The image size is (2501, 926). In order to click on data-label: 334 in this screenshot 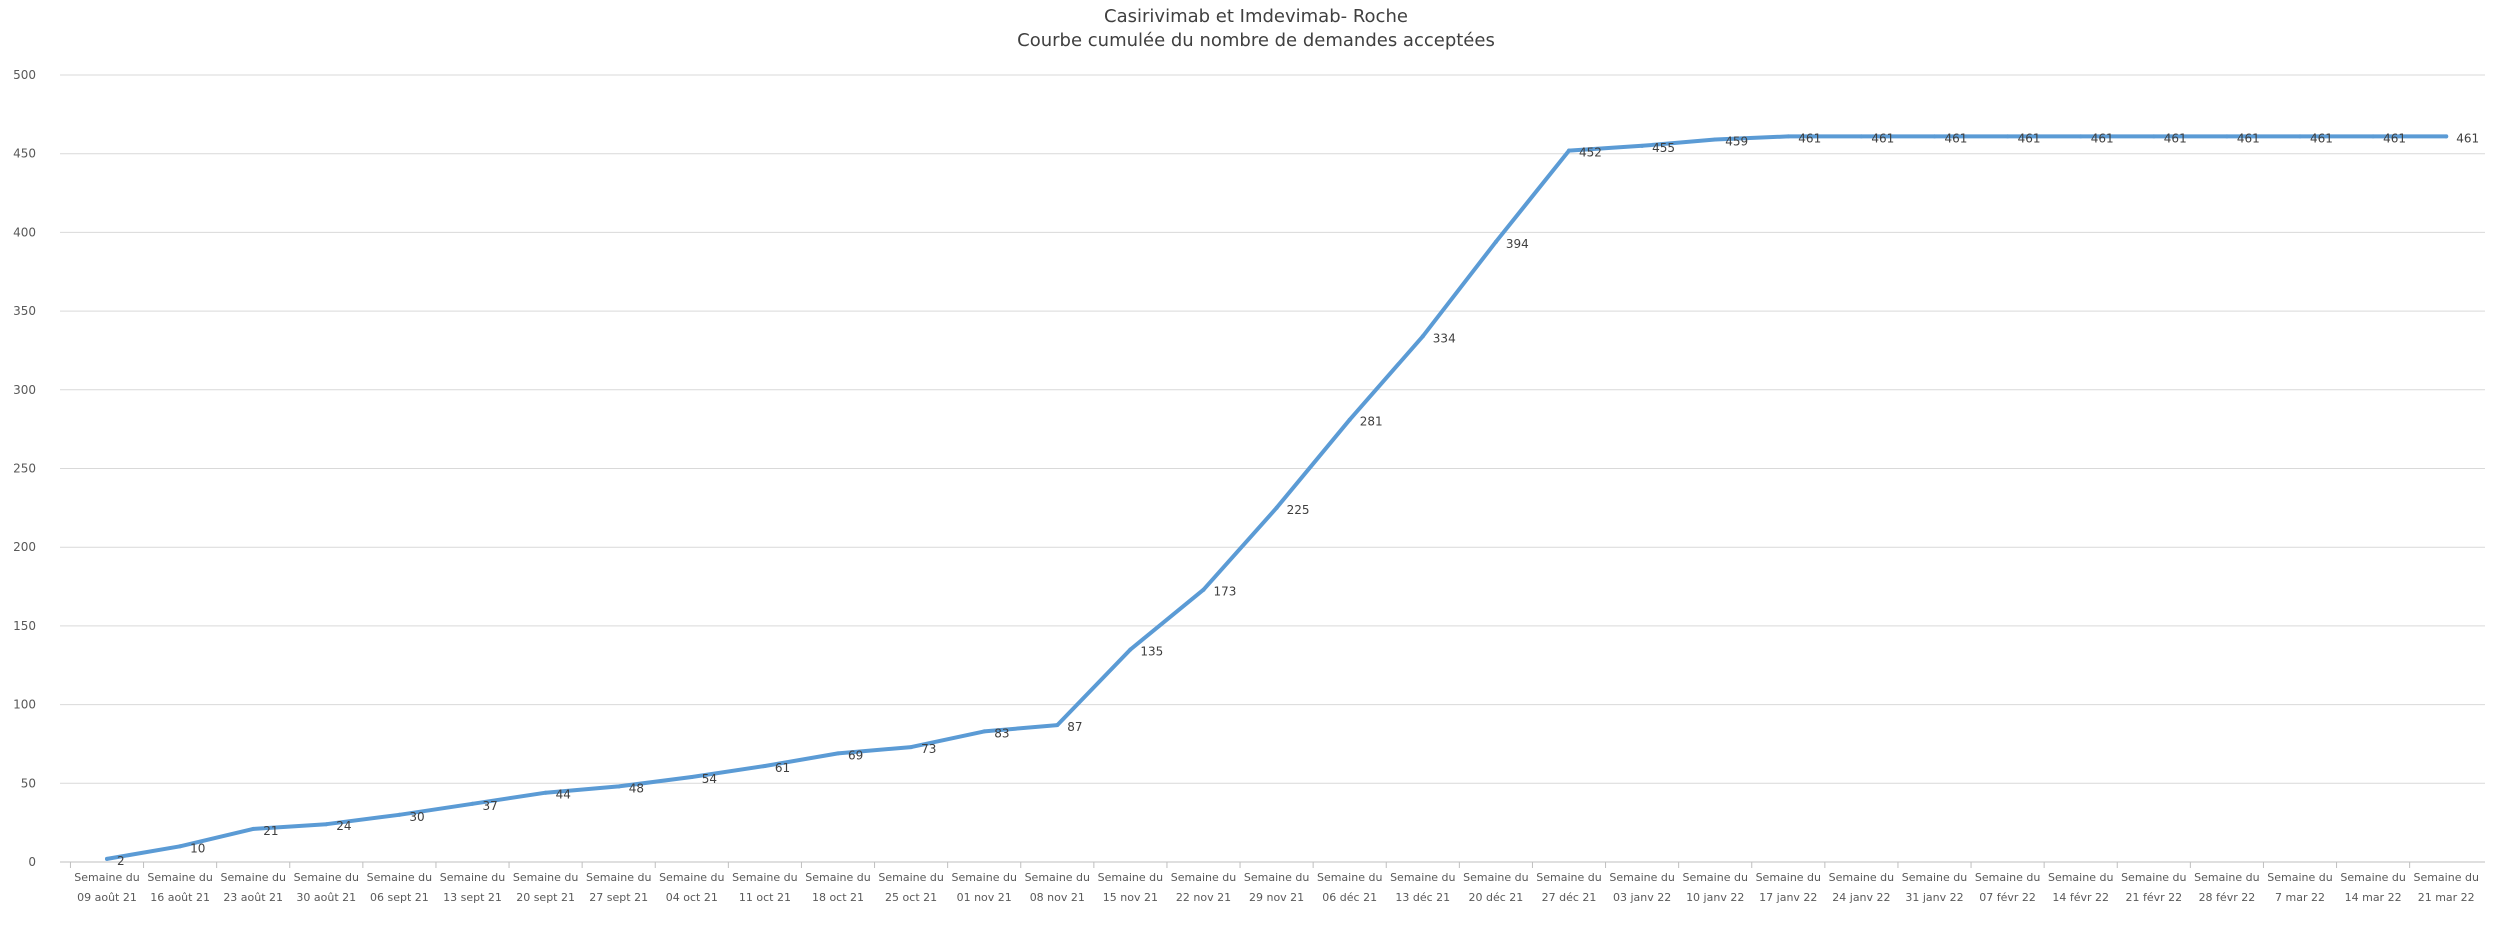, I will do `click(1444, 338)`.